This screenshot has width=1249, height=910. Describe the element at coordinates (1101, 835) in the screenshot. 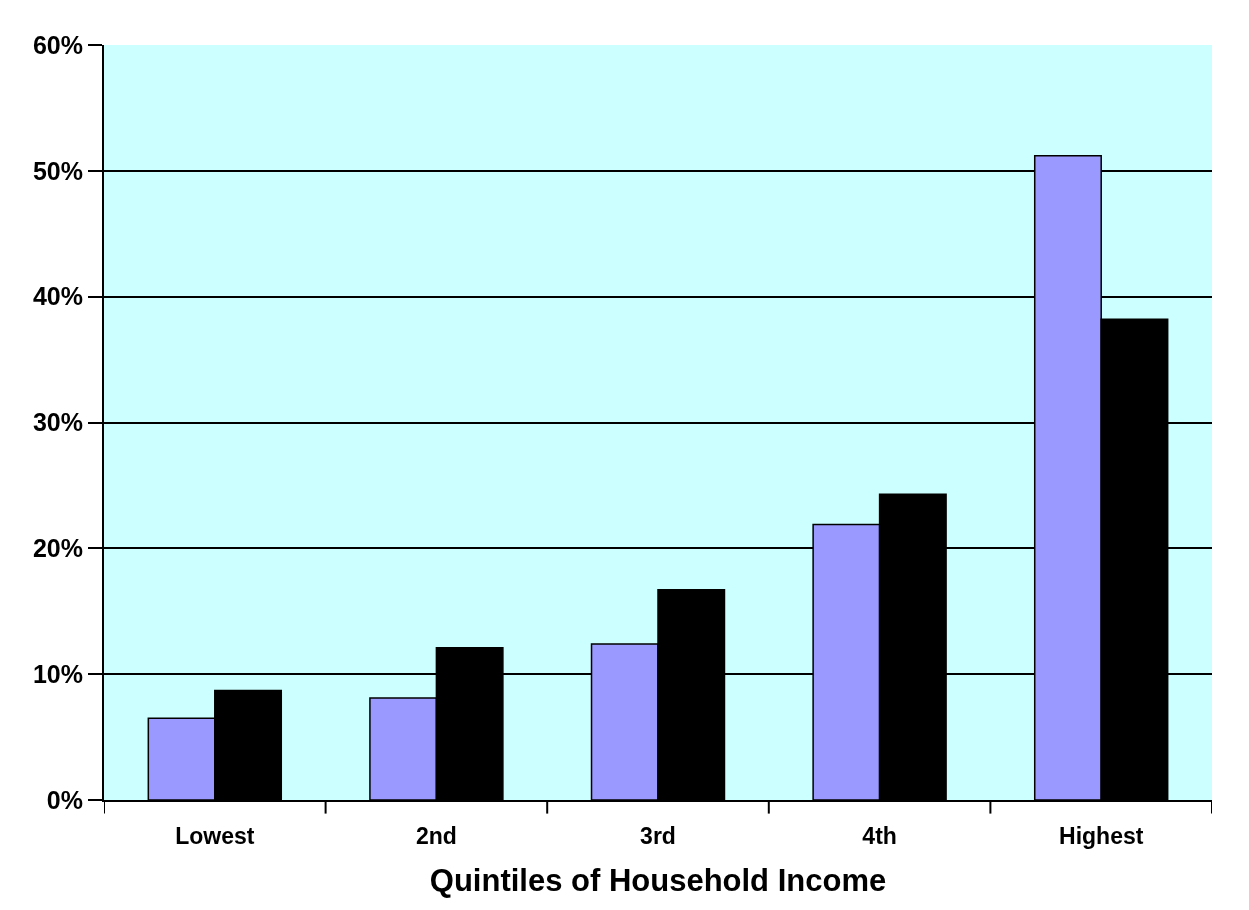

I see `x-tick-label: Highest` at that location.